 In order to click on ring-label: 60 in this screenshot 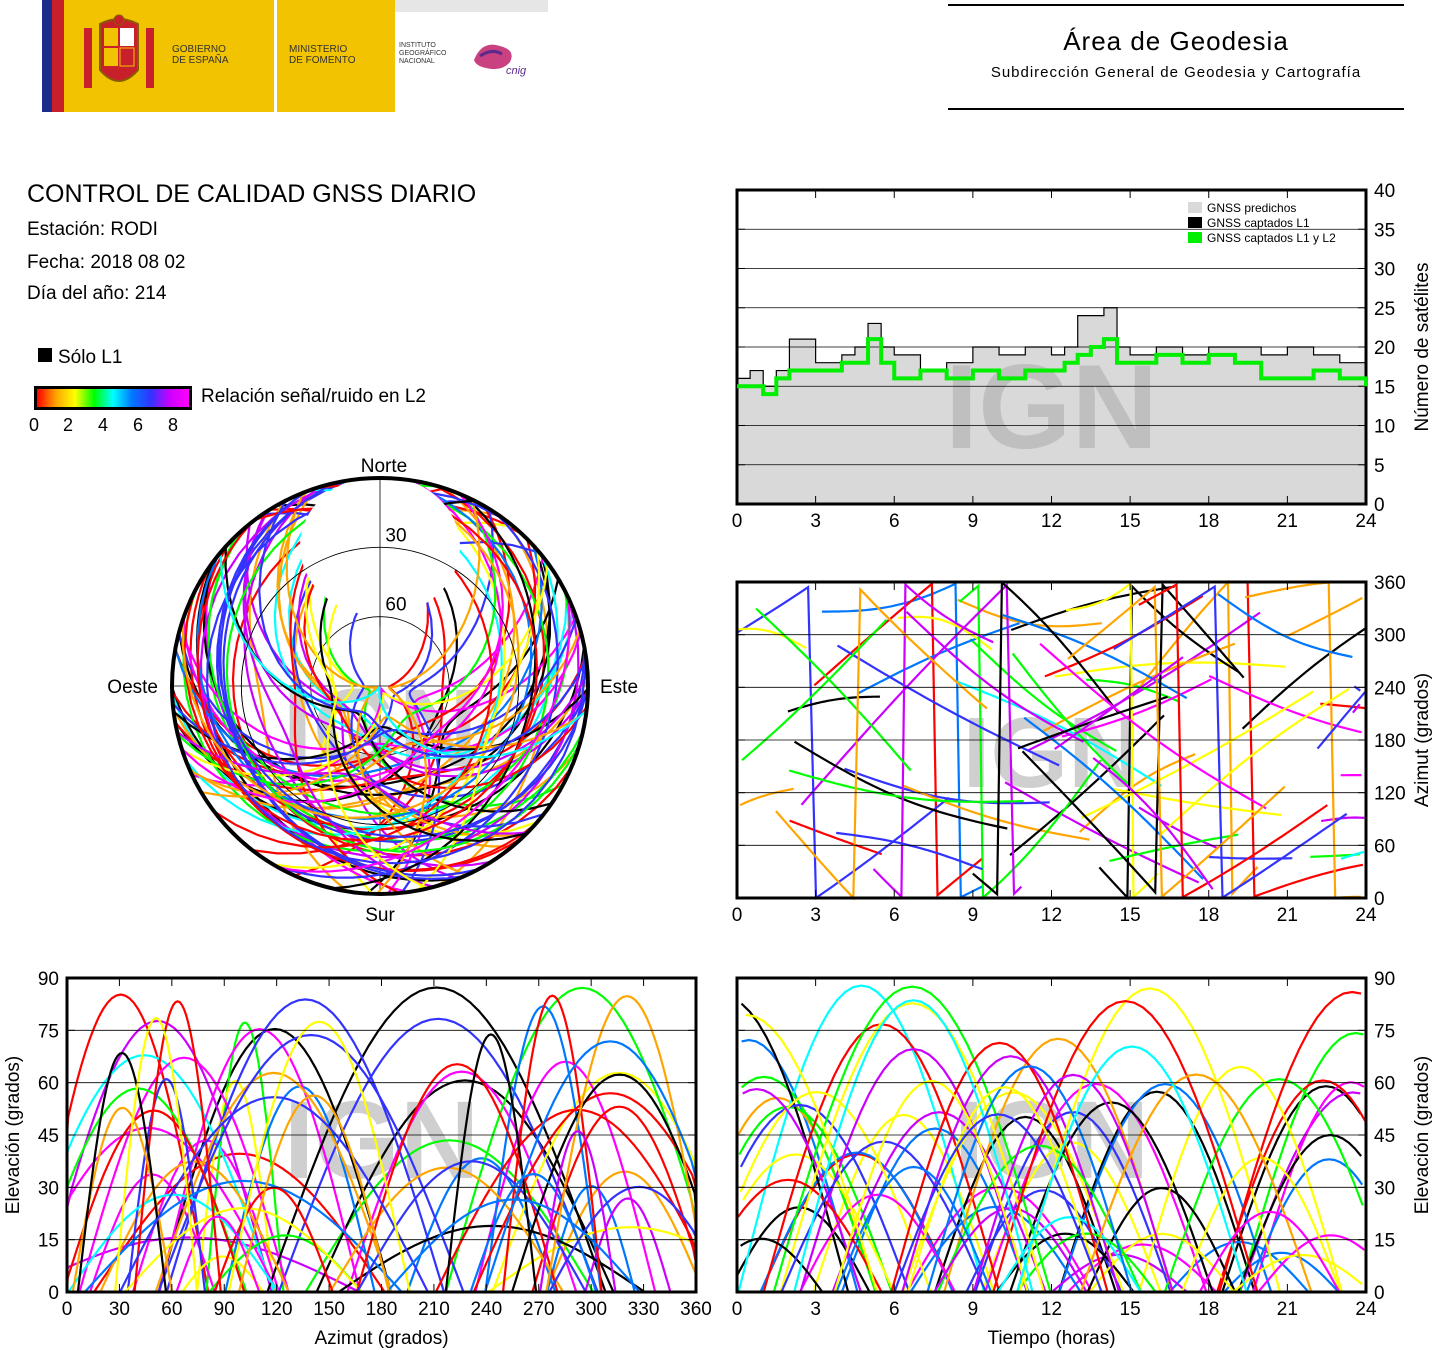, I will do `click(395, 605)`.